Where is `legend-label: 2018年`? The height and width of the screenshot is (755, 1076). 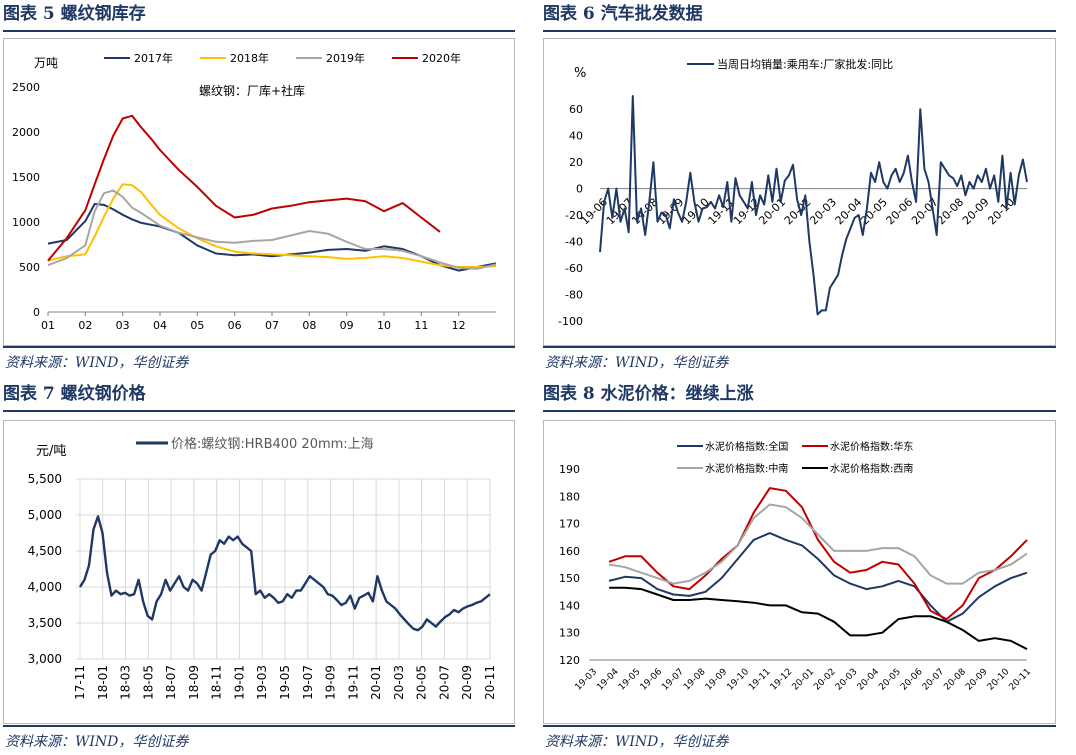
legend-label: 2018年 is located at coordinates (249, 58).